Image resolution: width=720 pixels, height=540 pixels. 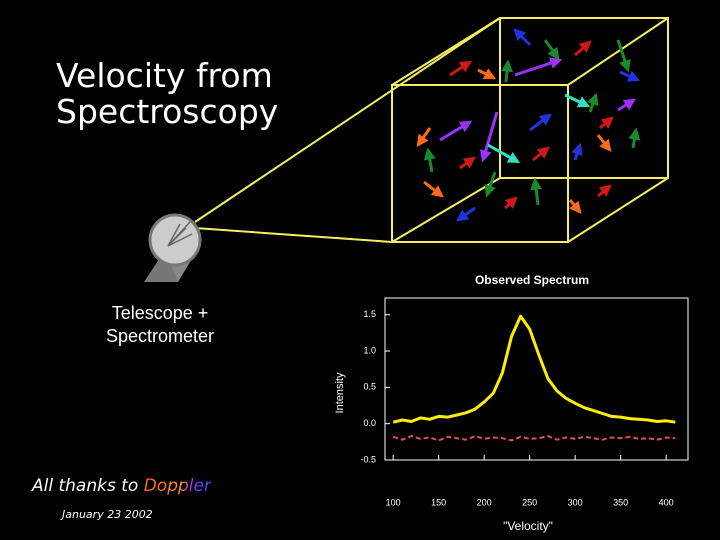 What do you see at coordinates (177, 486) in the screenshot?
I see `thanks-name: Doppler` at bounding box center [177, 486].